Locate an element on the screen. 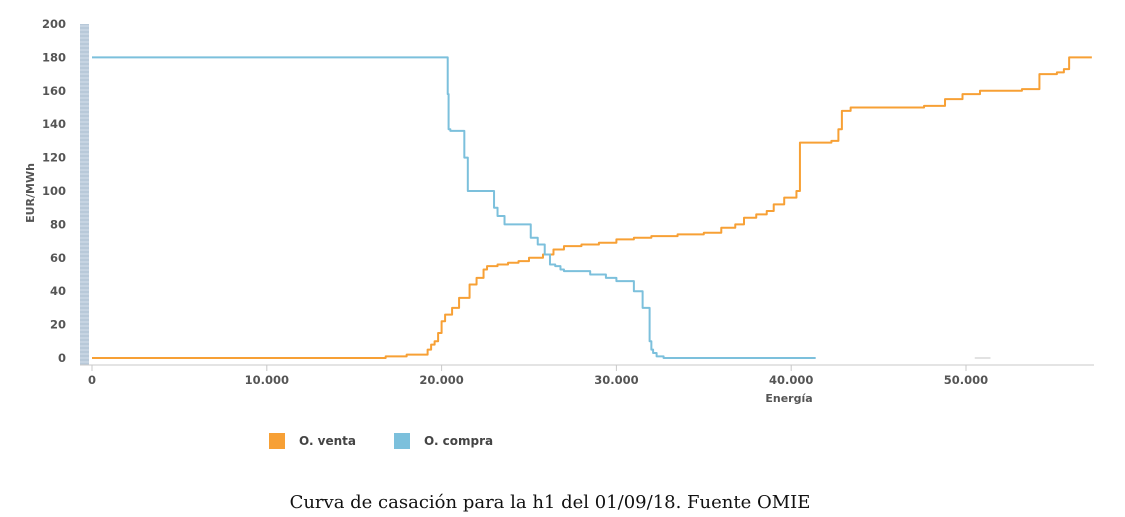 This screenshot has height=517, width=1125. y-tick-label: 200 is located at coordinates (54, 24).